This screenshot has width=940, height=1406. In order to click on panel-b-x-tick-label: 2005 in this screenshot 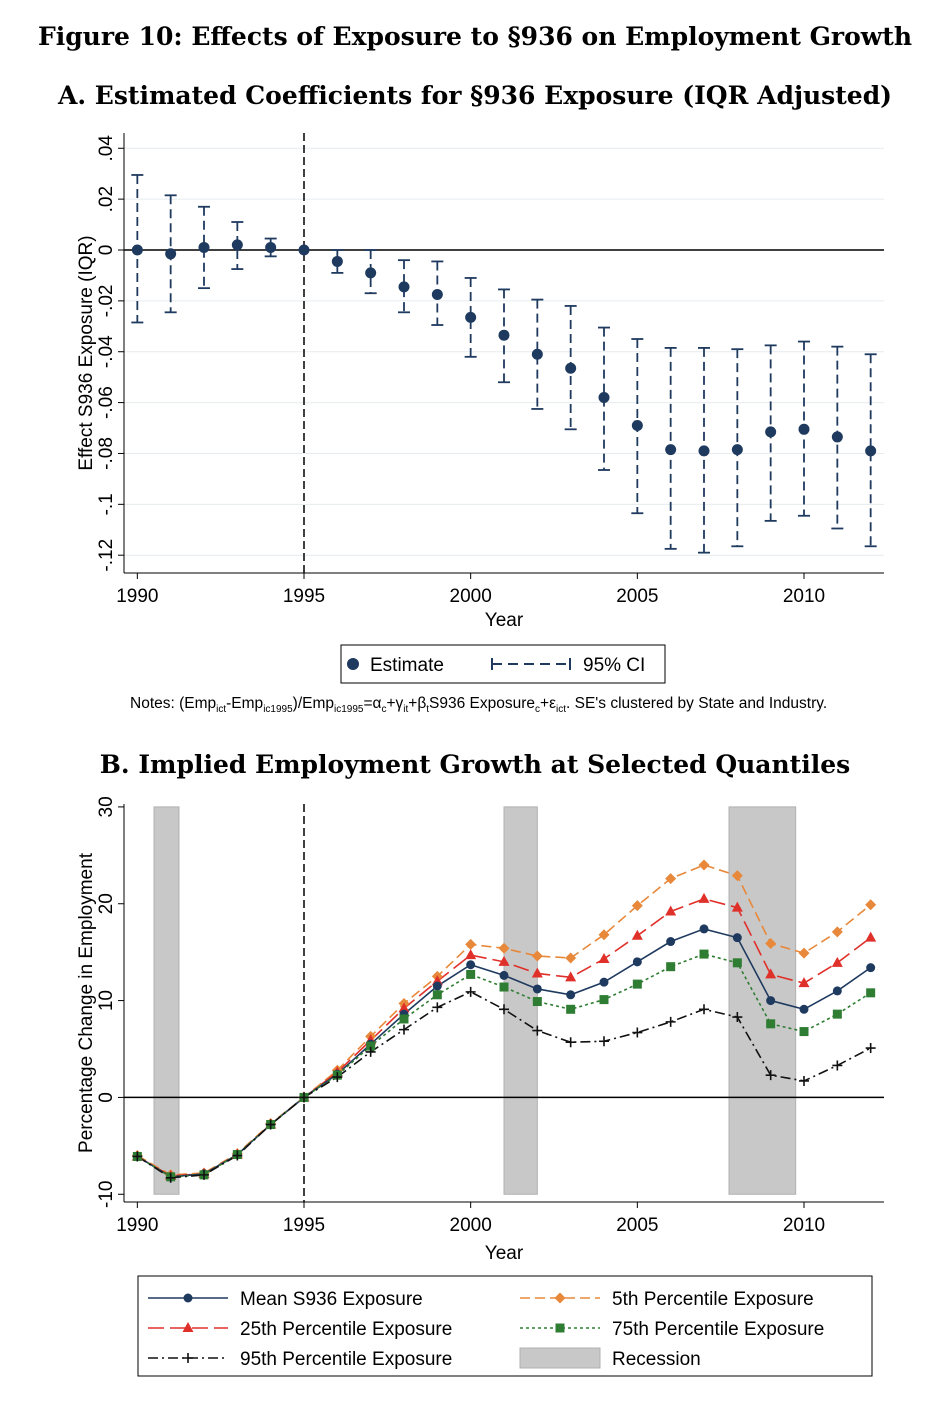, I will do `click(637, 1225)`.